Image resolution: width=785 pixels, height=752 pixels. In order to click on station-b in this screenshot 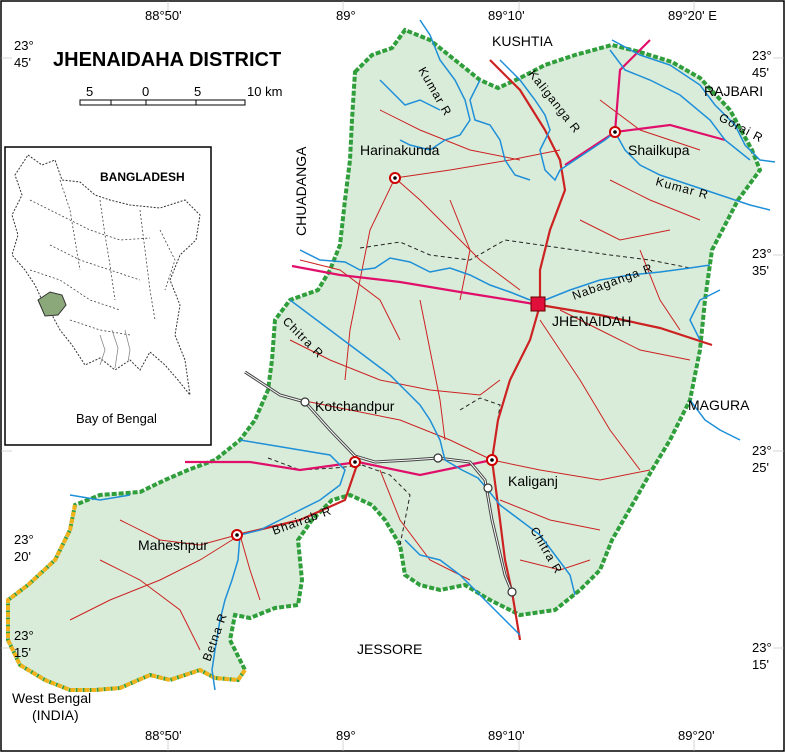, I will do `click(488, 488)`.